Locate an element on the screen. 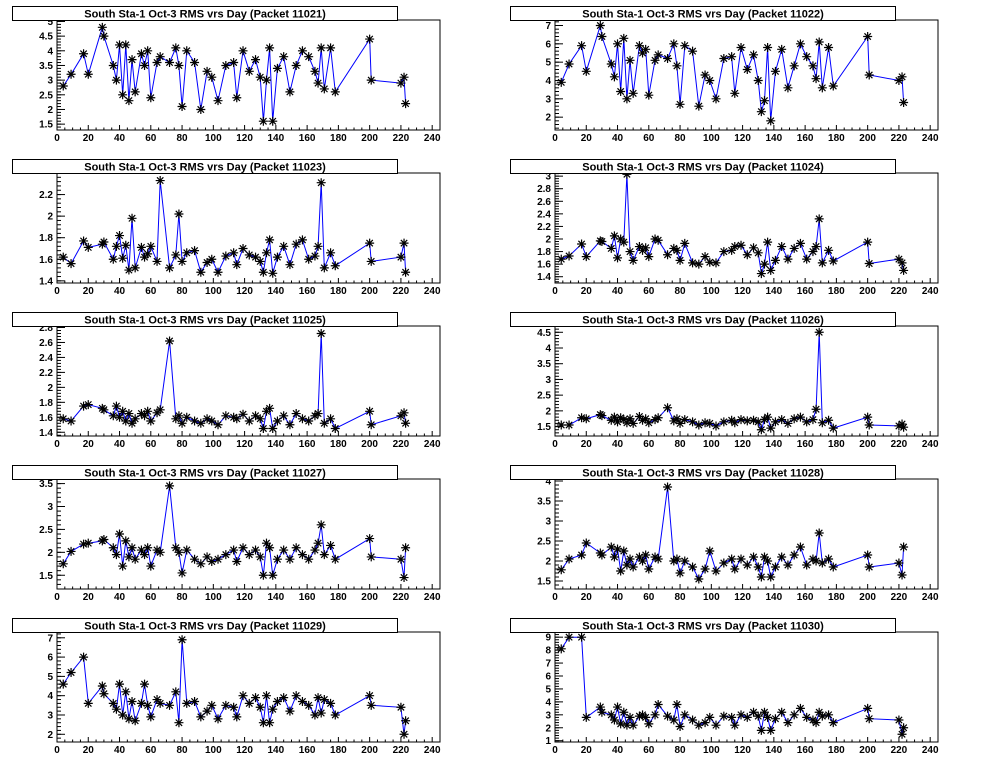 The image size is (996, 765). y-tick-label: 8 is located at coordinates (548, 651).